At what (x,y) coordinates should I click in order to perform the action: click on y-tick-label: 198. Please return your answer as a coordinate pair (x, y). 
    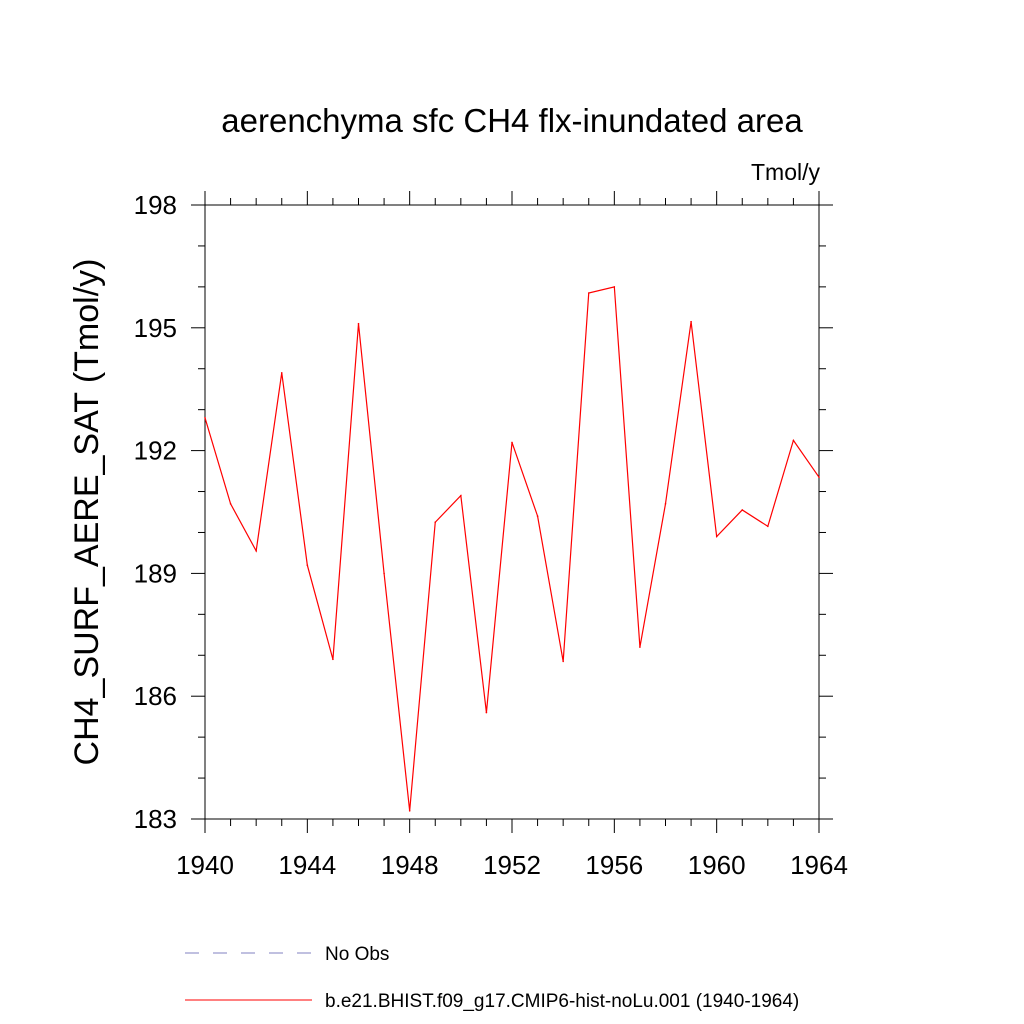
    Looking at the image, I should click on (155, 205).